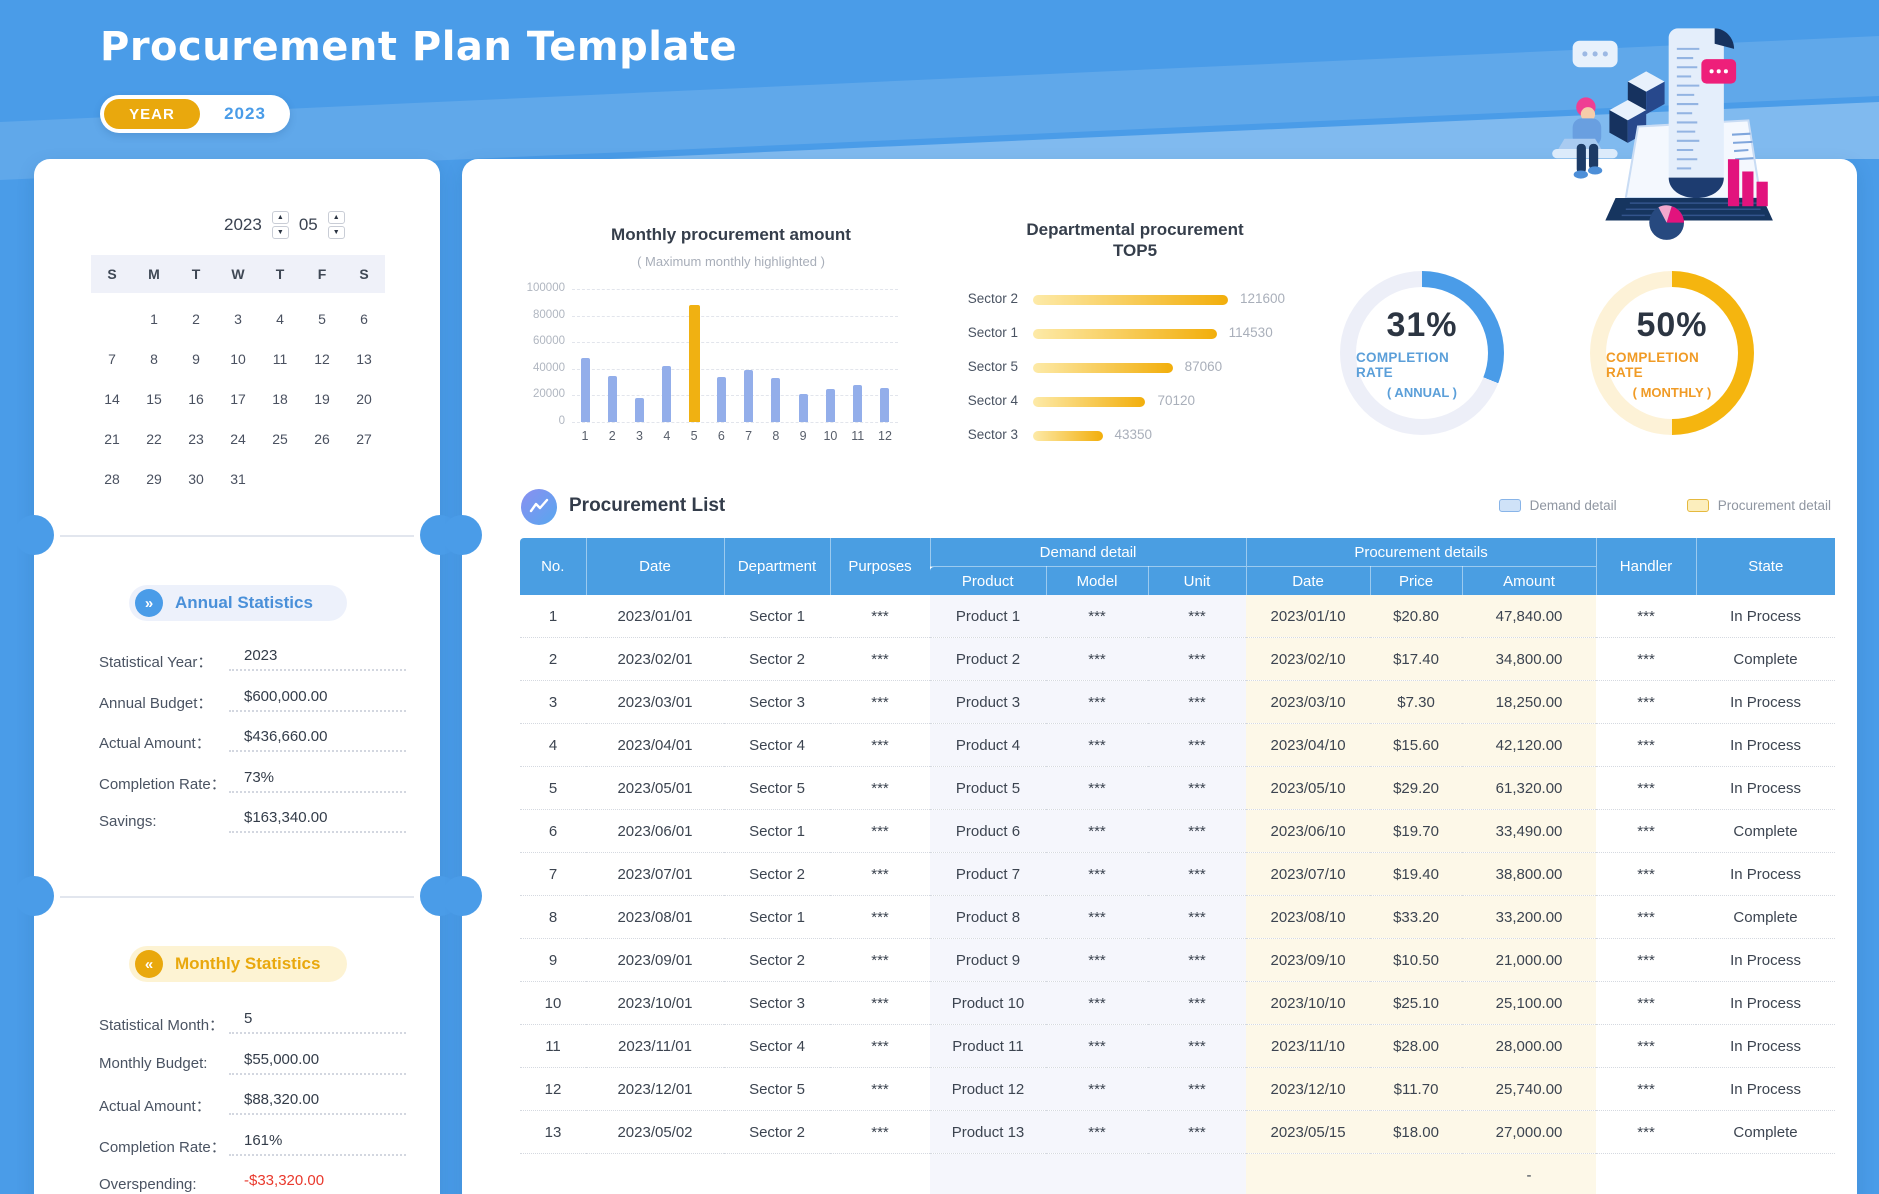 The width and height of the screenshot is (1879, 1194). Describe the element at coordinates (1308, 1003) in the screenshot. I see `table-cell: 2023/10/10` at that location.